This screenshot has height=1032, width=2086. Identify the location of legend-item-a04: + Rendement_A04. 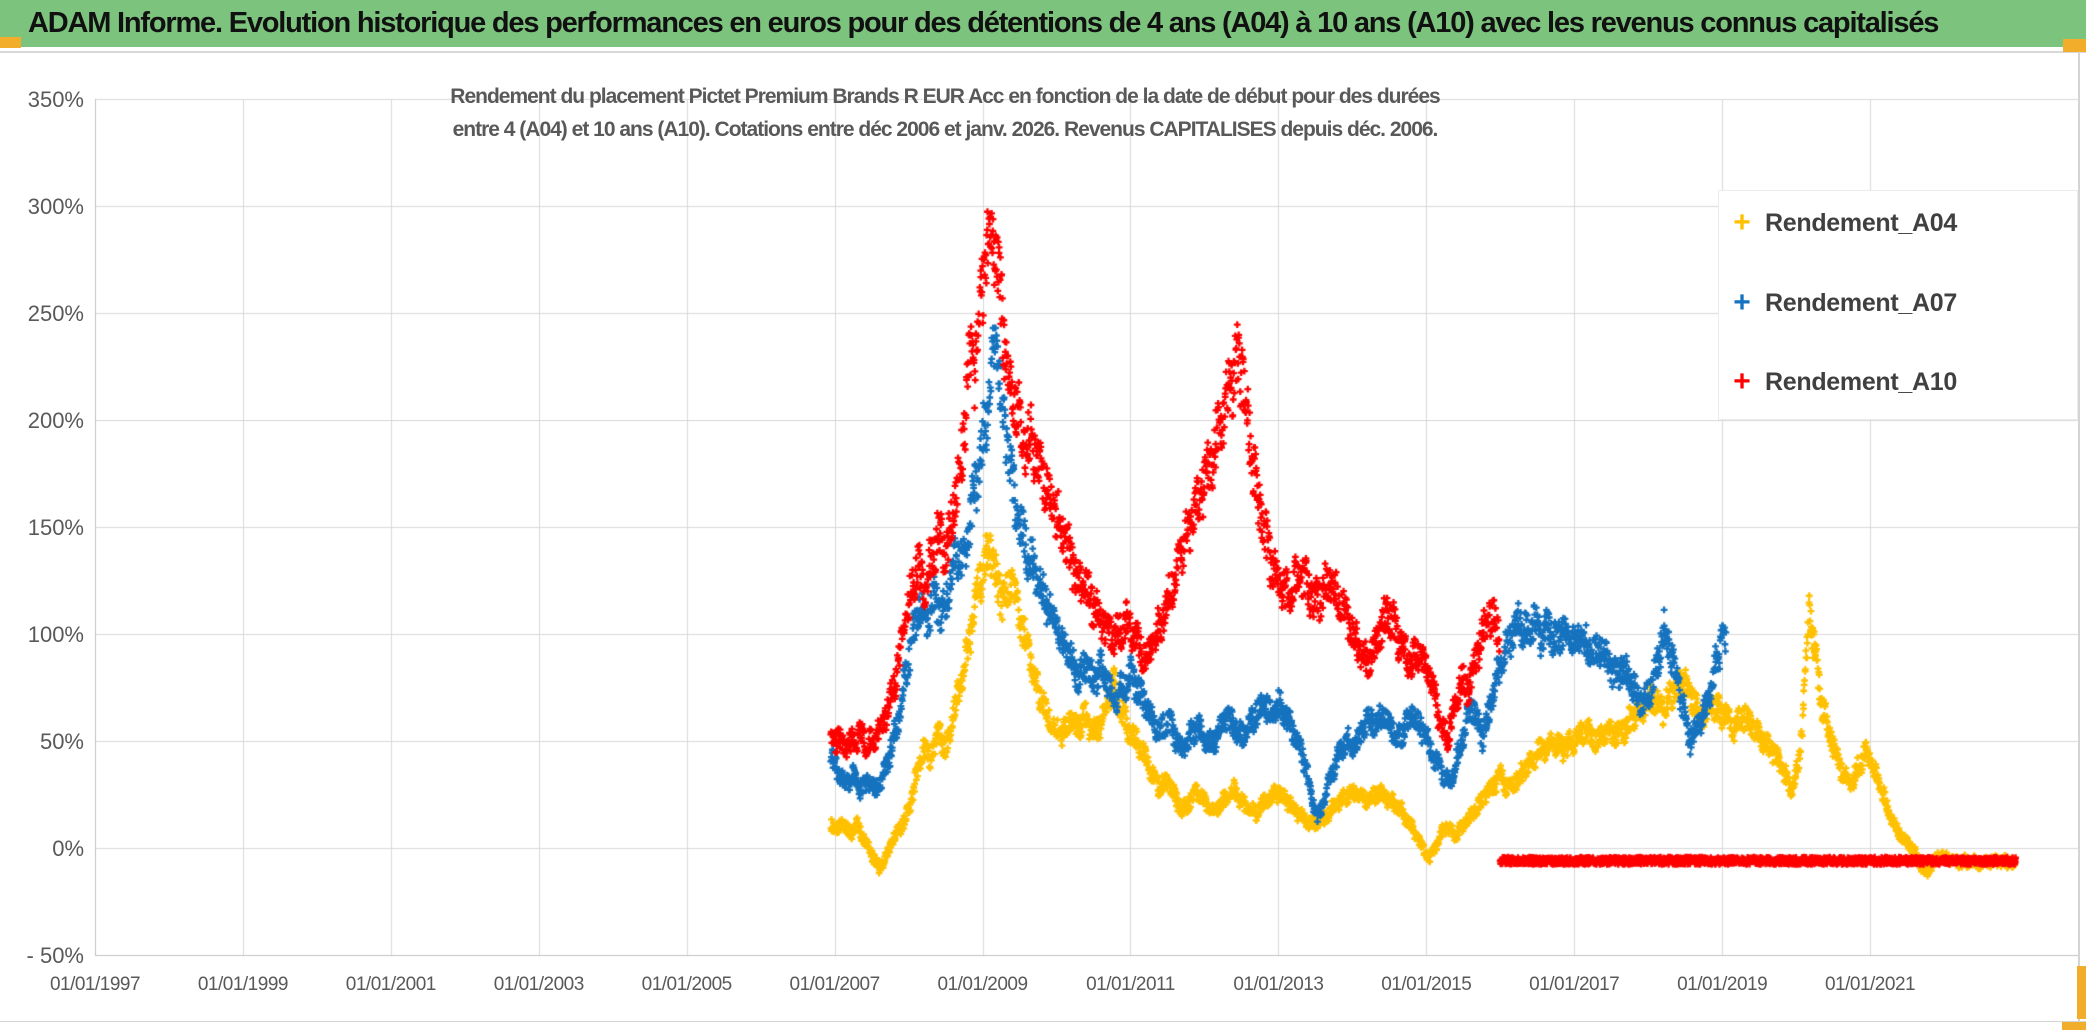
(1897, 223).